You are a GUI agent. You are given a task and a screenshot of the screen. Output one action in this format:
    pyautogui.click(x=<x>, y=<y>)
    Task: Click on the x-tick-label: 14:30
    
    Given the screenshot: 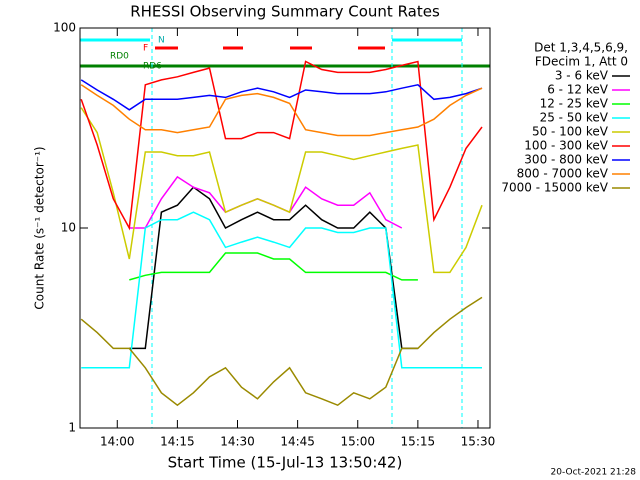 What is the action you would take?
    pyautogui.click(x=237, y=442)
    